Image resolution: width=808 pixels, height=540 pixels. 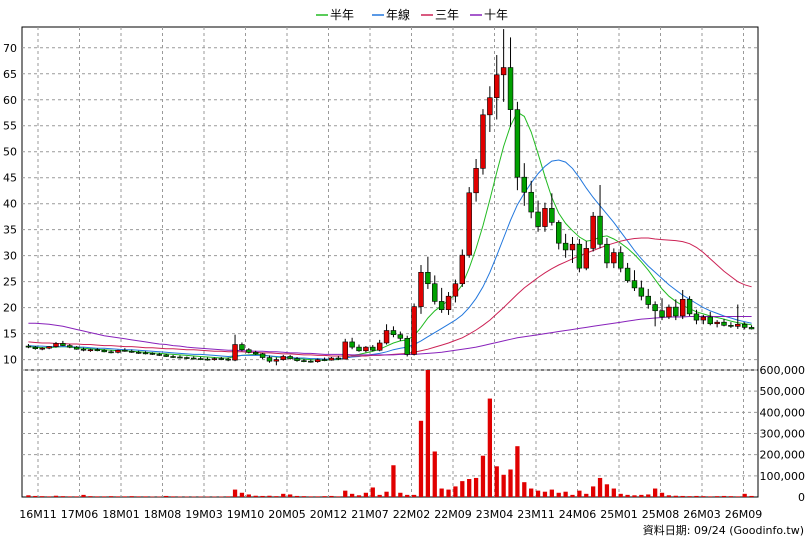 I want to click on ma-ten-year-line, so click(x=390, y=336).